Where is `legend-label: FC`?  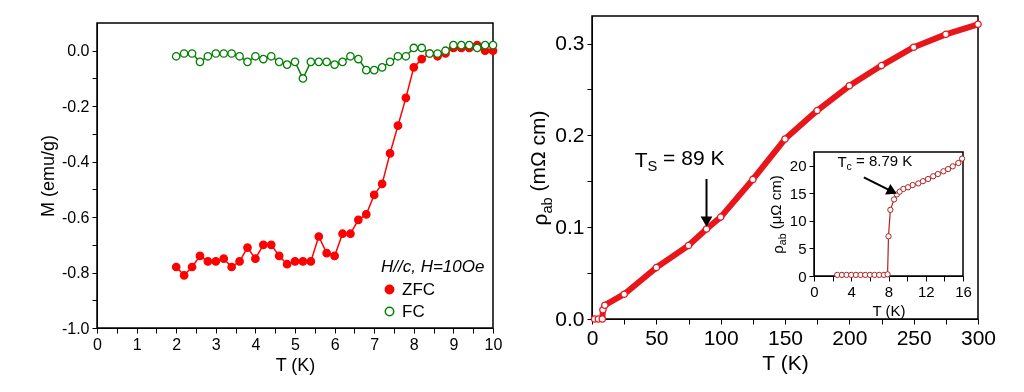 legend-label: FC is located at coordinates (413, 311).